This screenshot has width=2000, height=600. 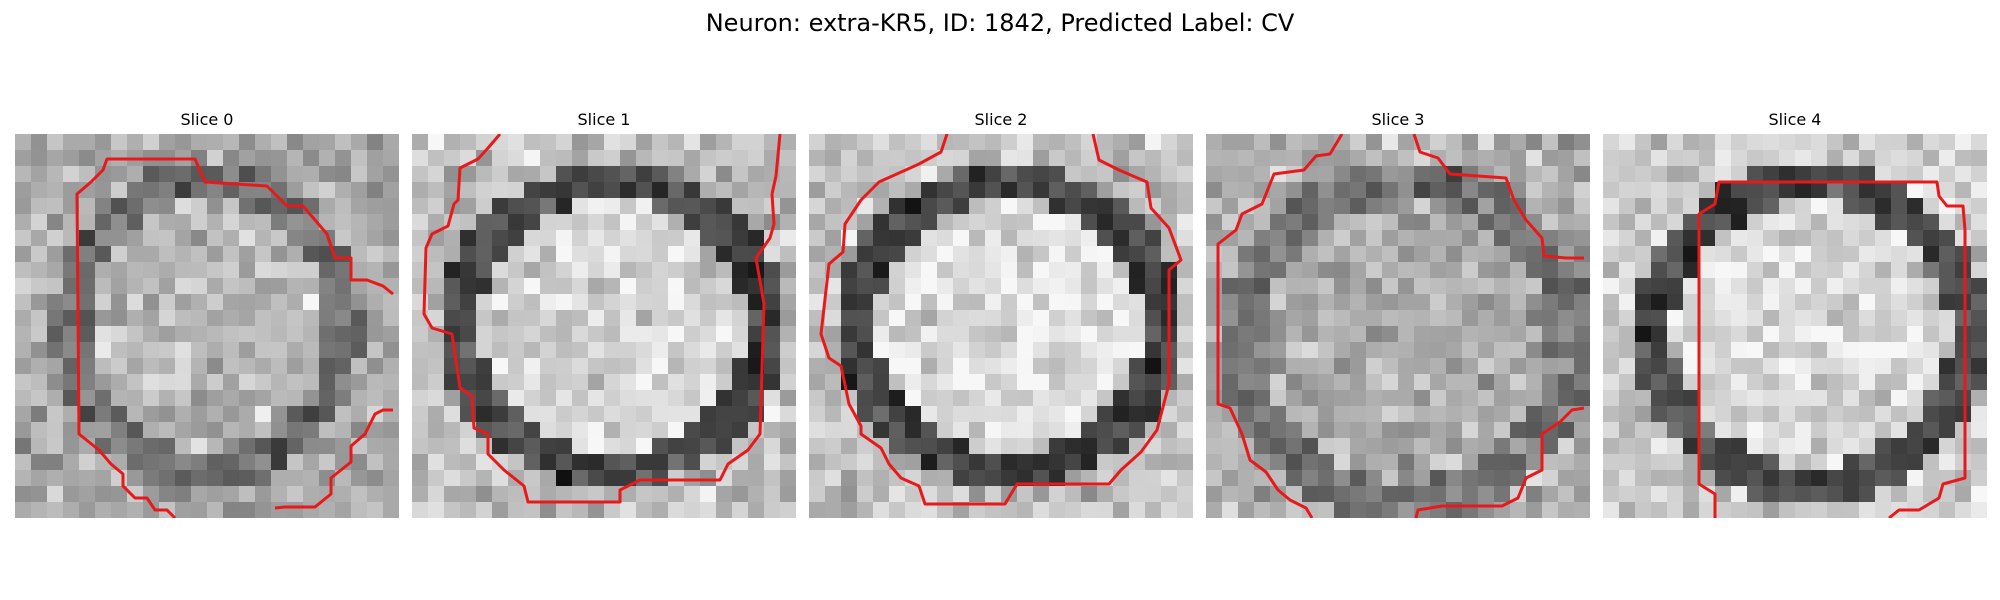 What do you see at coordinates (1795, 119) in the screenshot?
I see `slice-title: Slice 4` at bounding box center [1795, 119].